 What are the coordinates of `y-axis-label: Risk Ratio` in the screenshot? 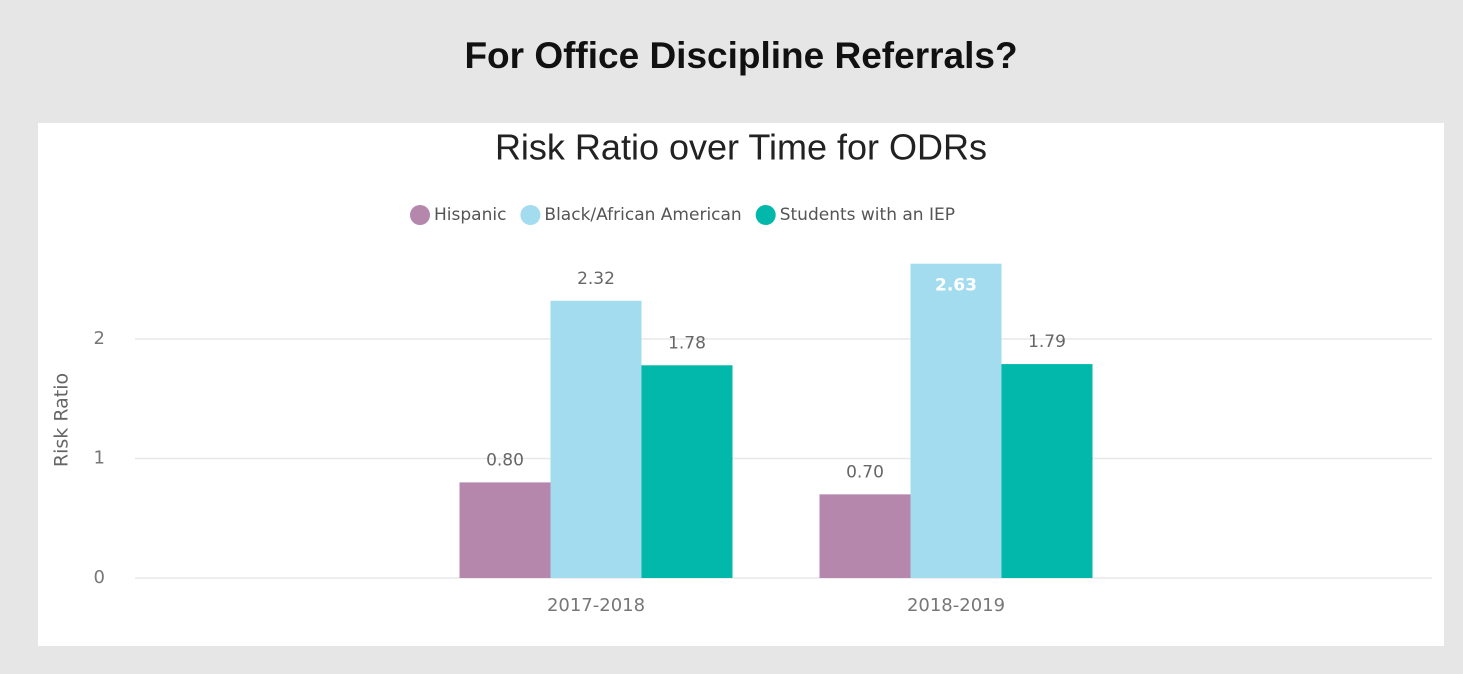 It's located at (62, 420).